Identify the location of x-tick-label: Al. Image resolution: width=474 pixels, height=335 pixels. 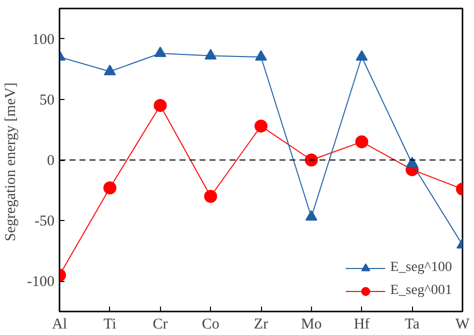
(59, 324).